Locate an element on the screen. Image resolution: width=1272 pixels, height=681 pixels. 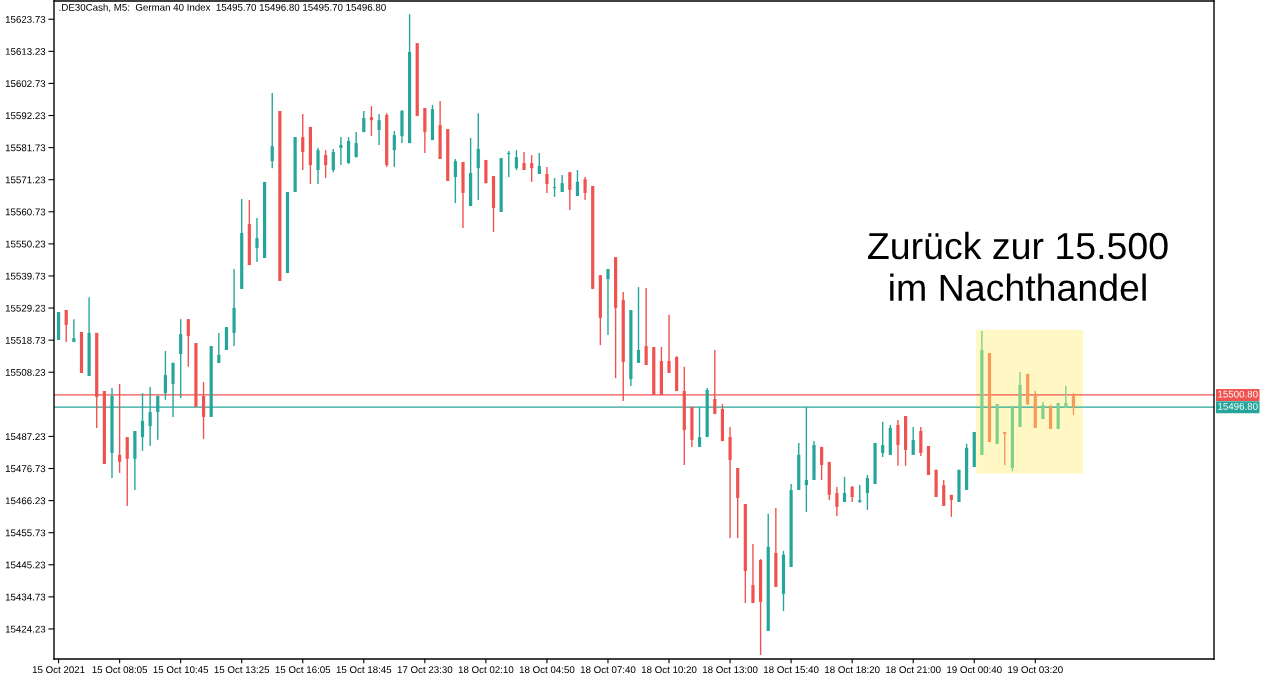
x-tick-label: 18 Oct 15:40 is located at coordinates (791, 670).